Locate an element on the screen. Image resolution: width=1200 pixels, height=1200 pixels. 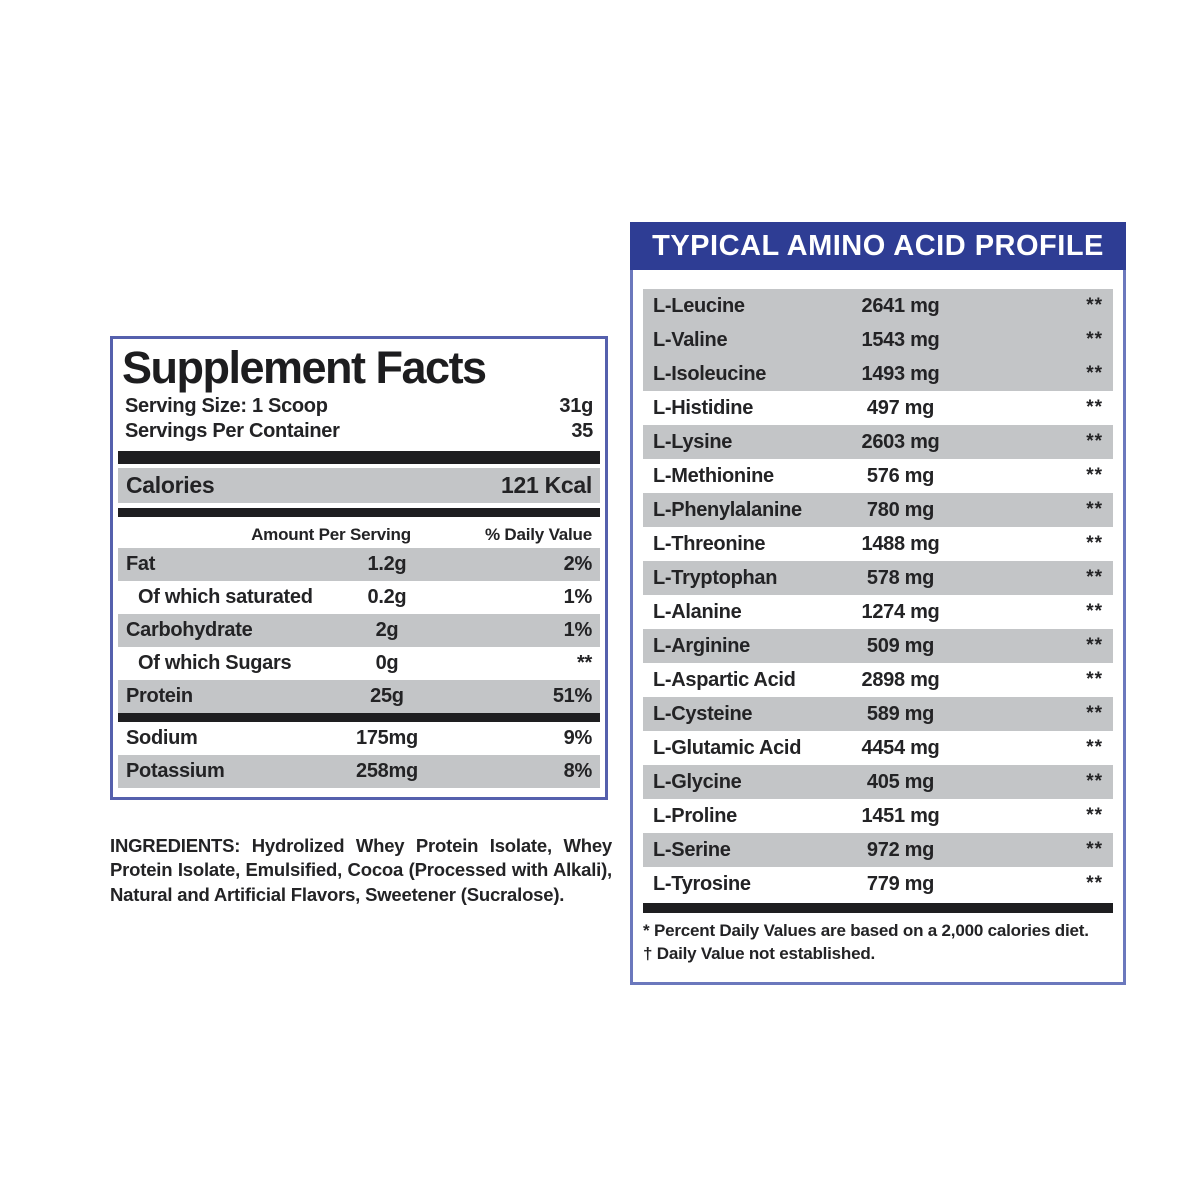
amino-acid-name: L-Aspartic Acid is located at coordinates (724, 679).